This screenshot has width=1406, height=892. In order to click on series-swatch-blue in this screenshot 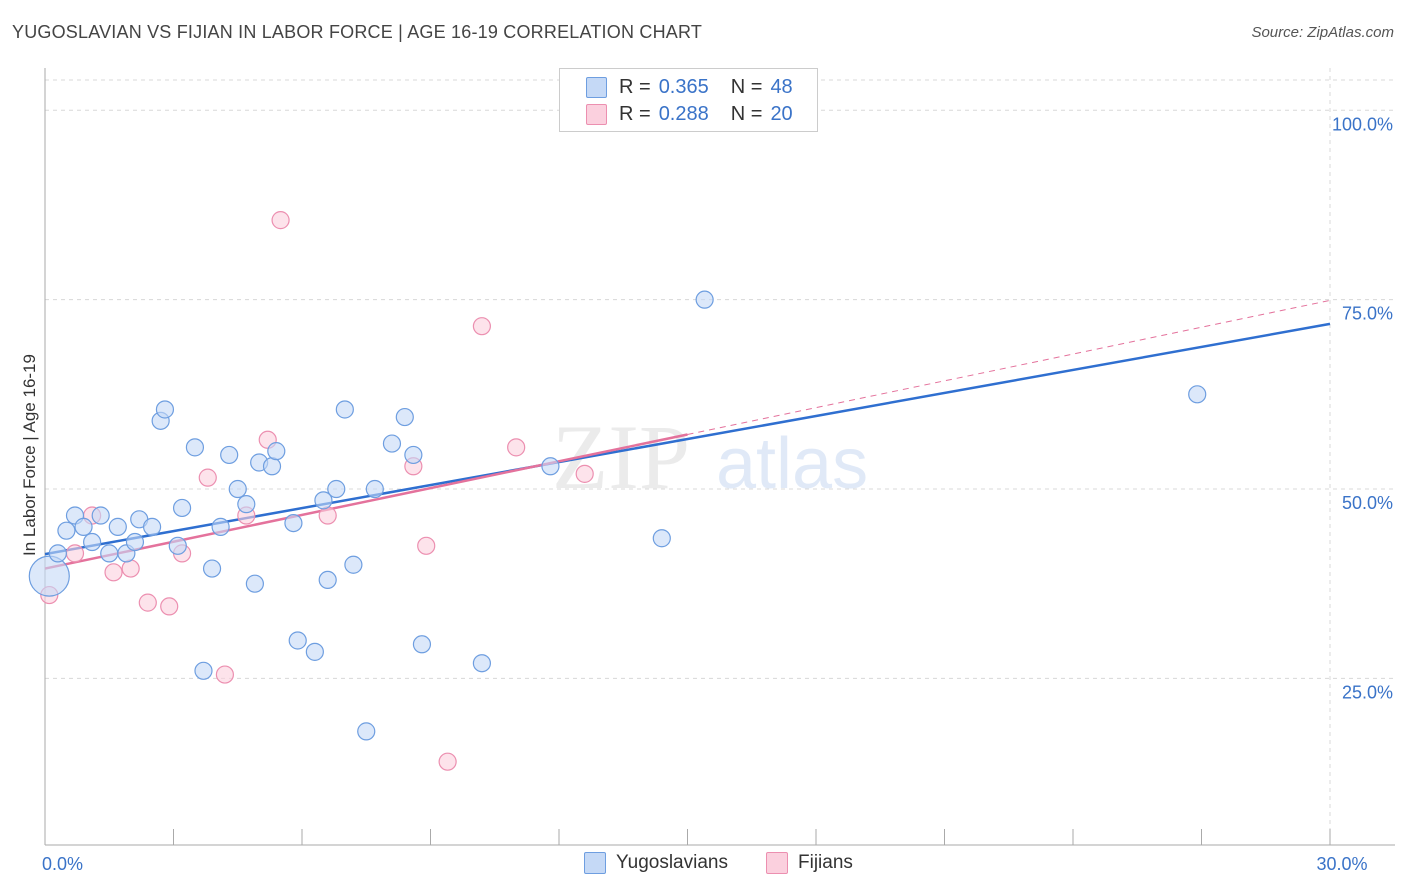, I will do `click(595, 863)`.